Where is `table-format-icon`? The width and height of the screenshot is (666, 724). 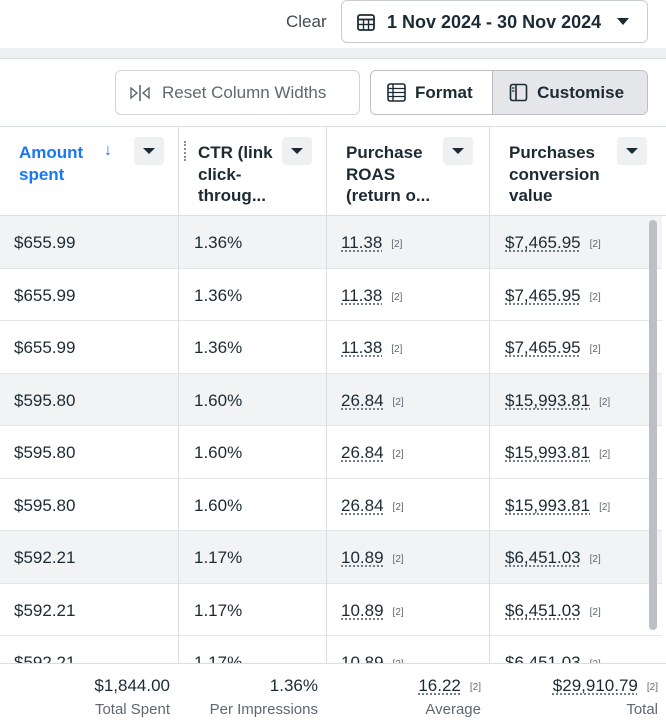 table-format-icon is located at coordinates (396, 92).